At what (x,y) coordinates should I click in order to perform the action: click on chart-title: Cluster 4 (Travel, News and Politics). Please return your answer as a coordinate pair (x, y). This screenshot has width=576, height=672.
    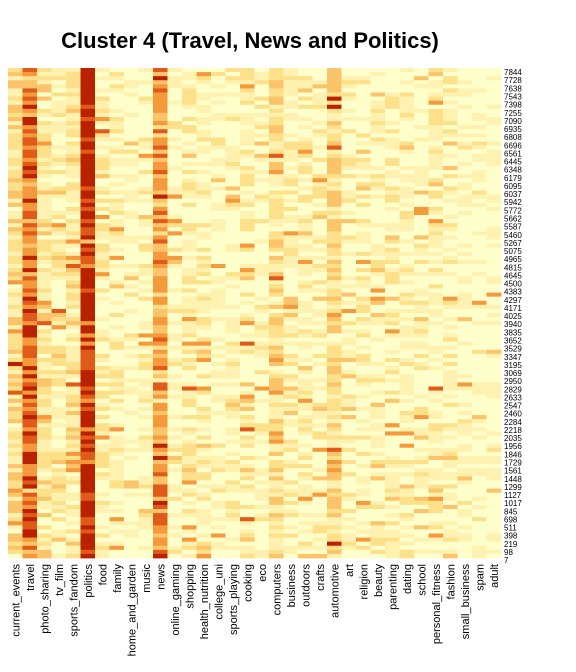
    Looking at the image, I should click on (250, 40).